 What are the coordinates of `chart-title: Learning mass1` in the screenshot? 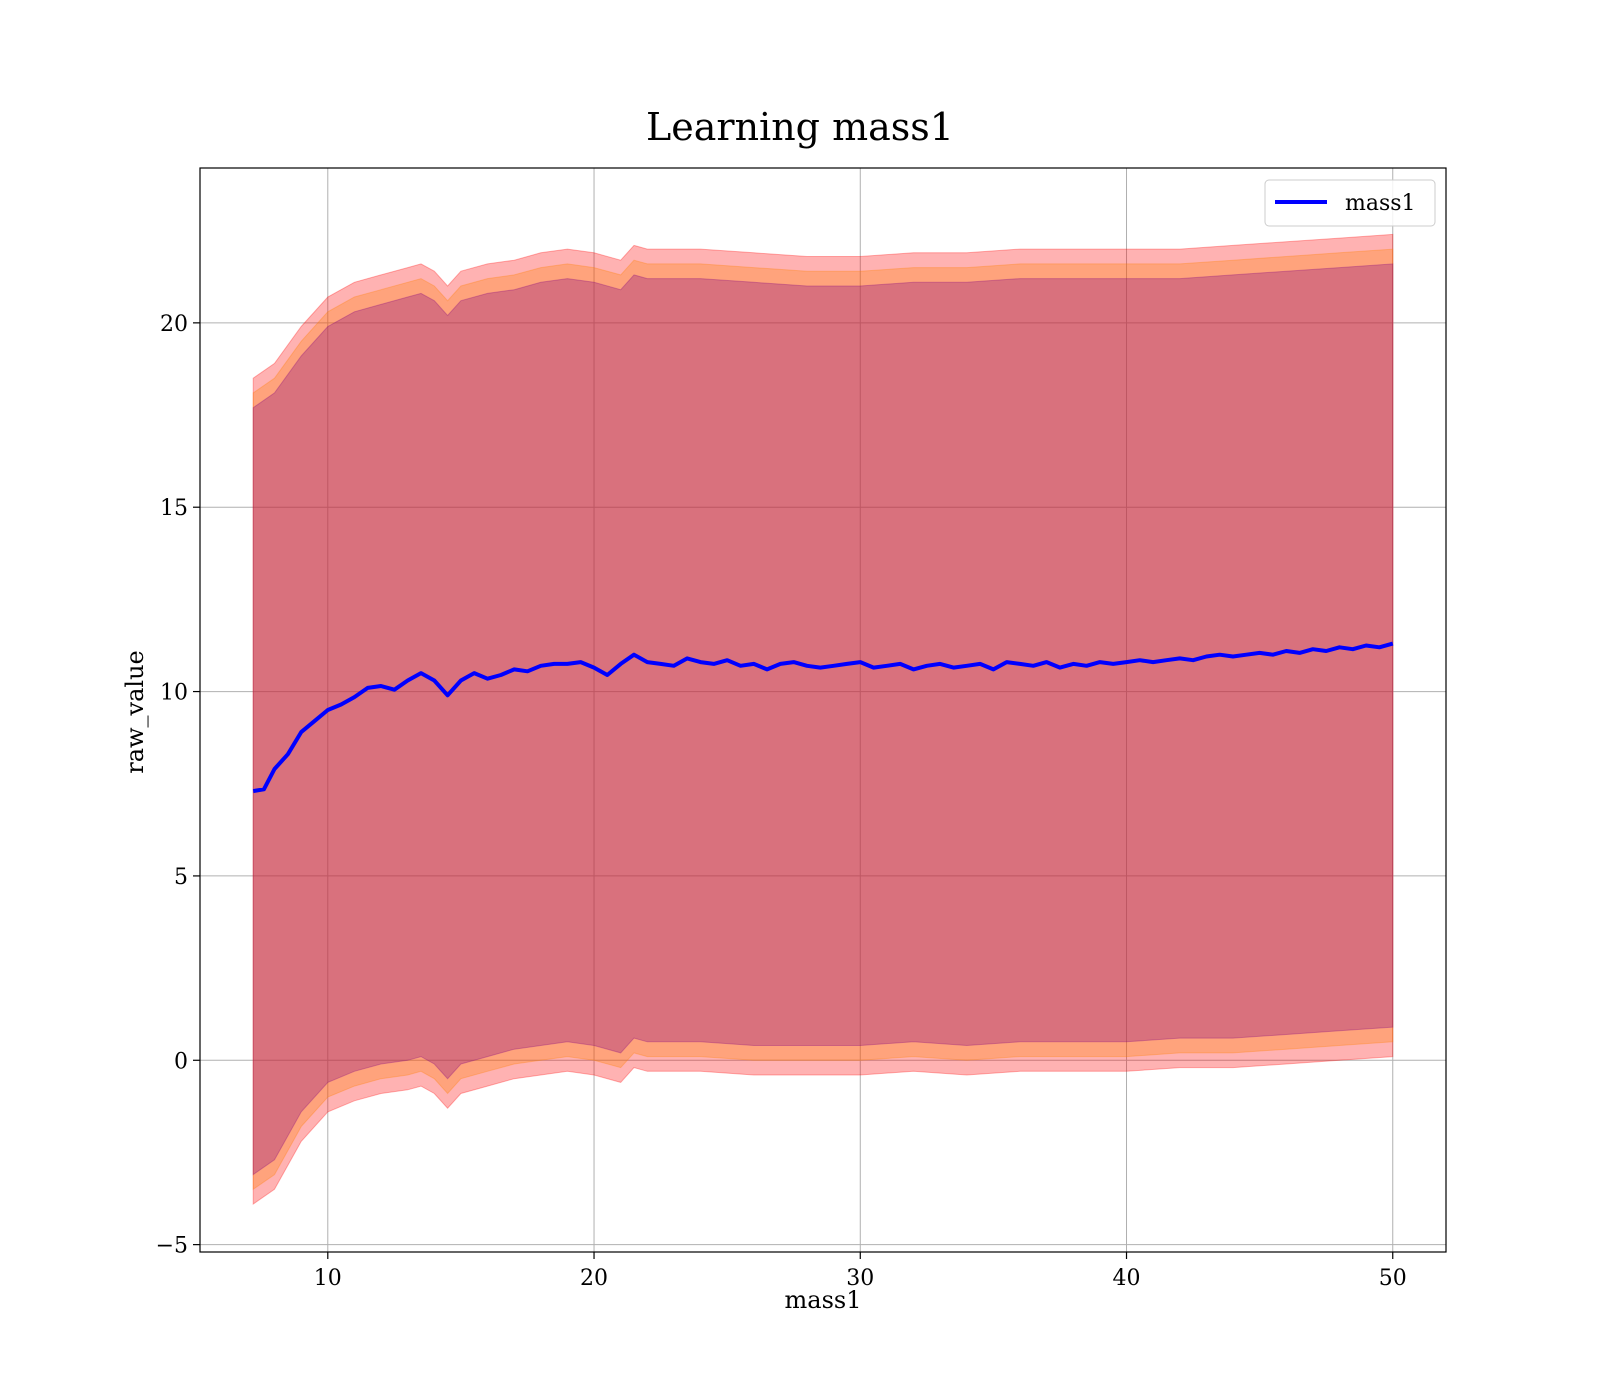 It's located at (800, 127).